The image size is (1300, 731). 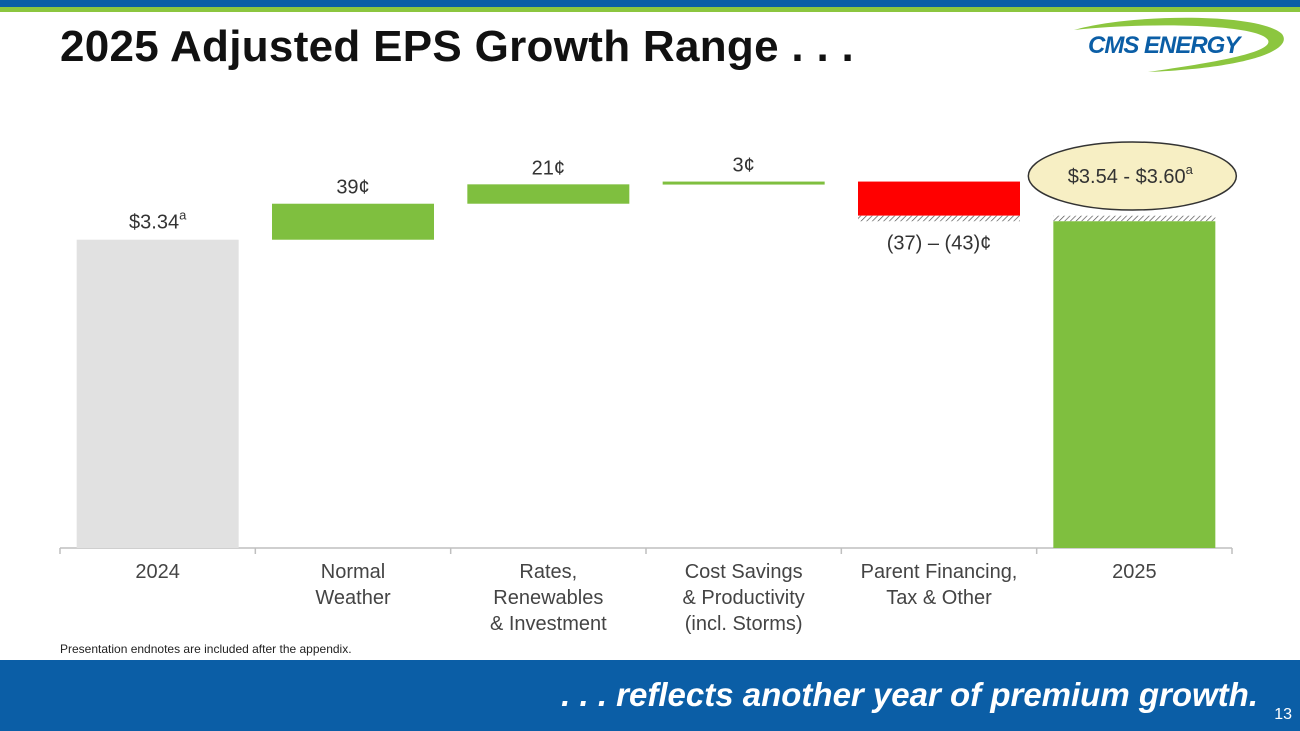 I want to click on total-bar-2024, so click(x=157, y=393).